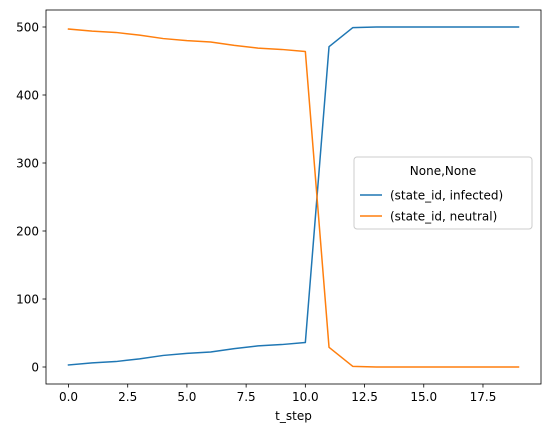  What do you see at coordinates (293, 416) in the screenshot?
I see `x-axis-label: t_step` at bounding box center [293, 416].